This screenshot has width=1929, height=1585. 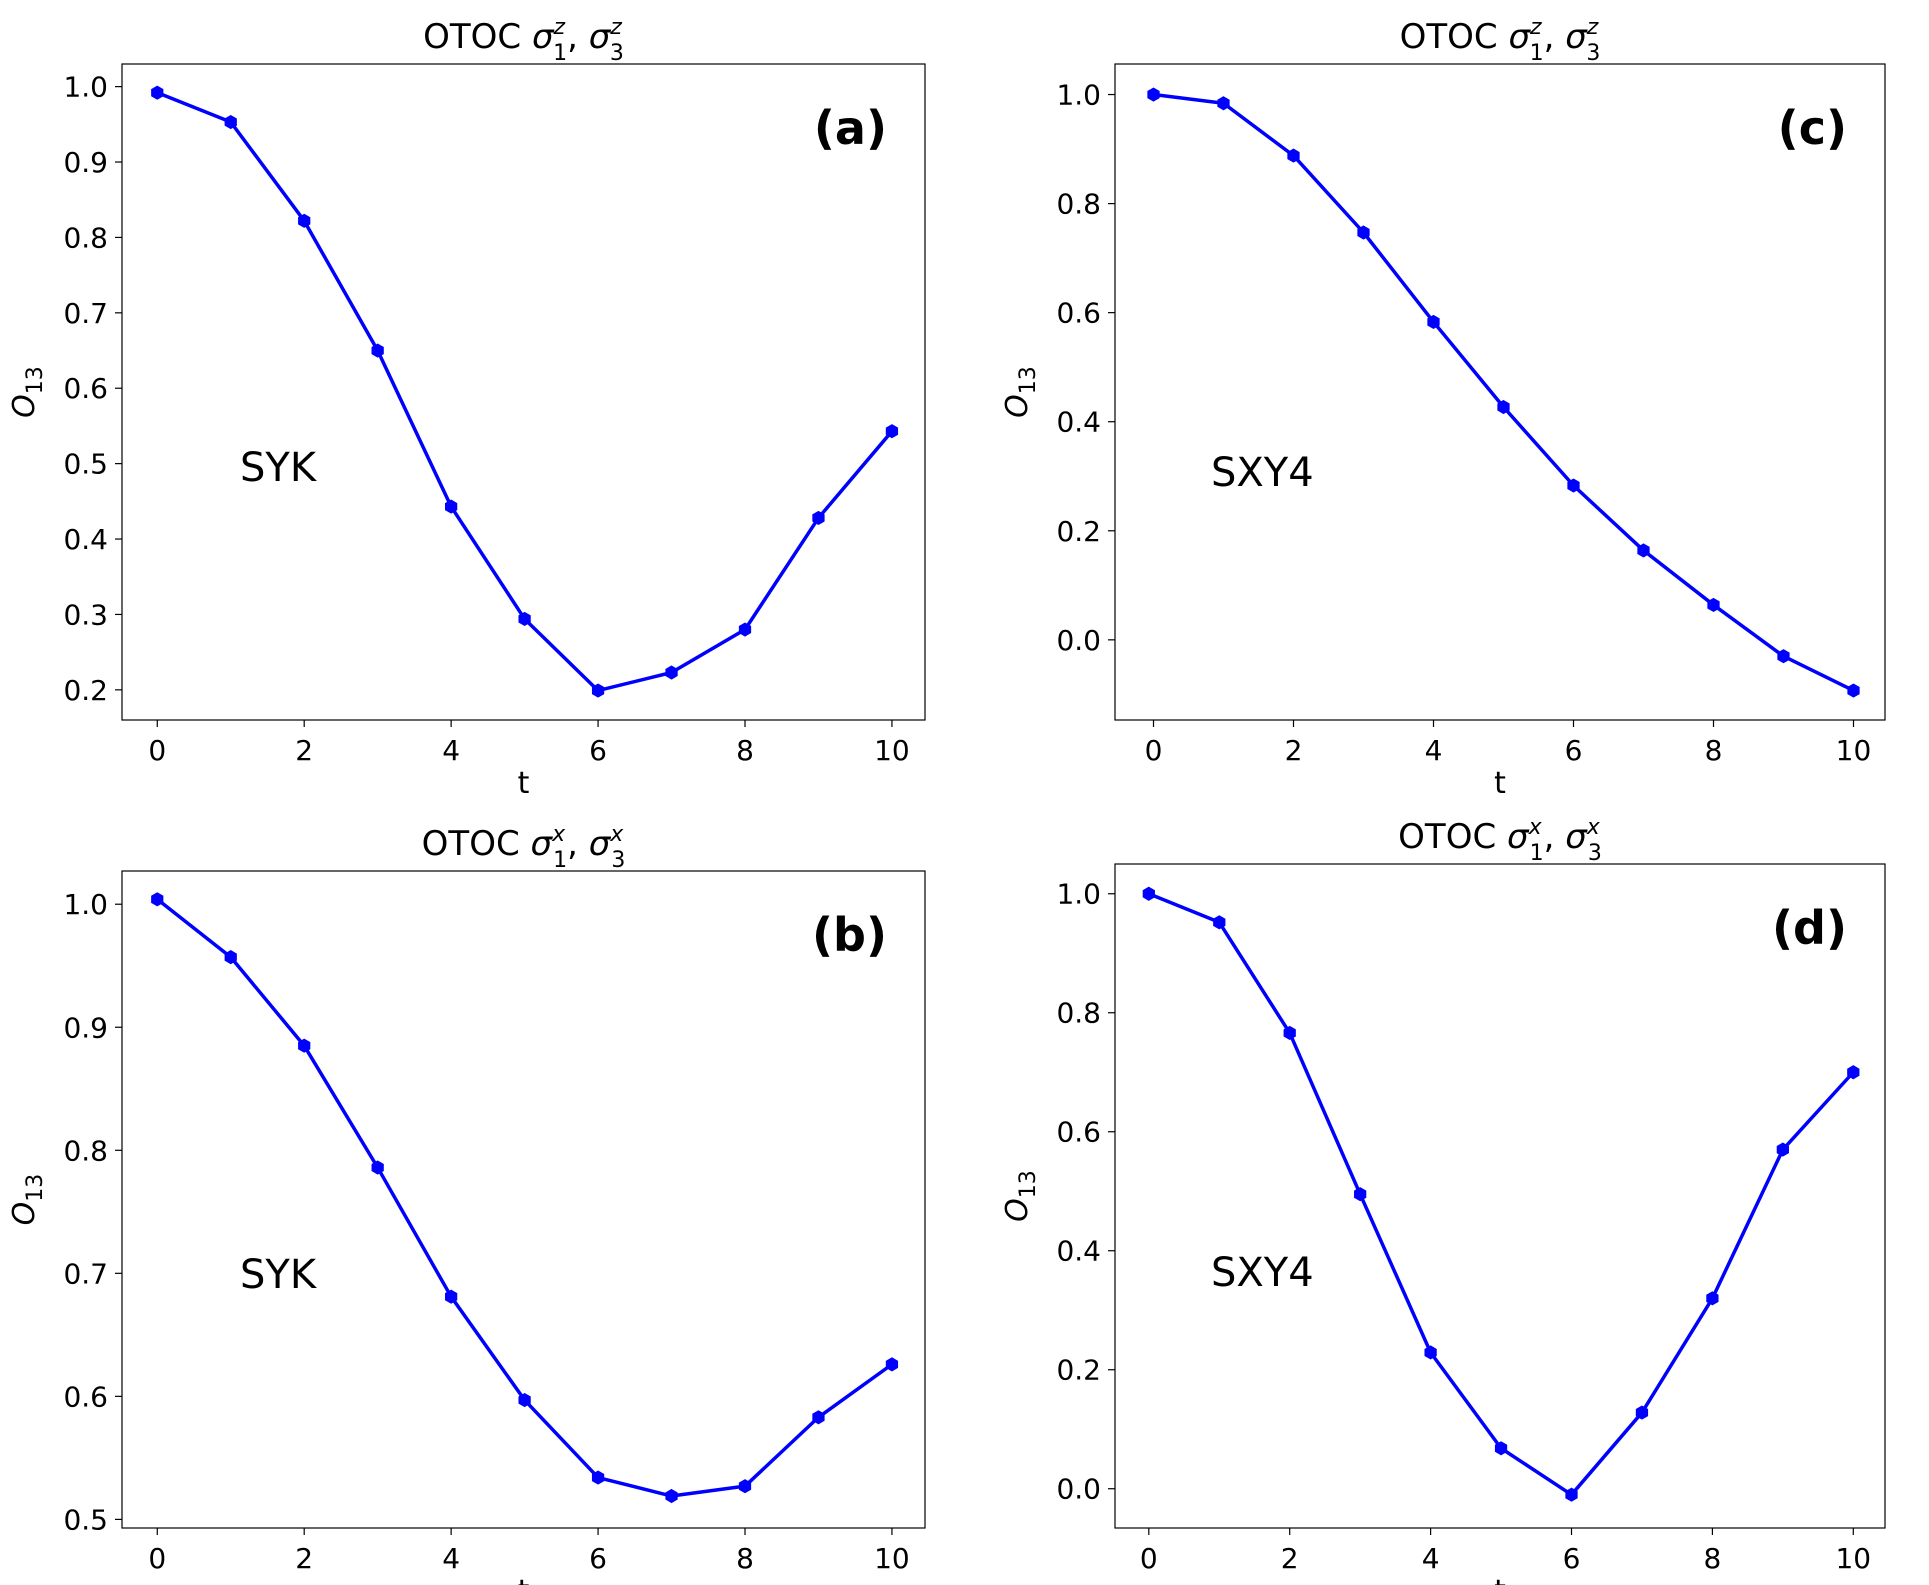 I want to click on x-tick-label-d: 6, so click(x=1572, y=1558).